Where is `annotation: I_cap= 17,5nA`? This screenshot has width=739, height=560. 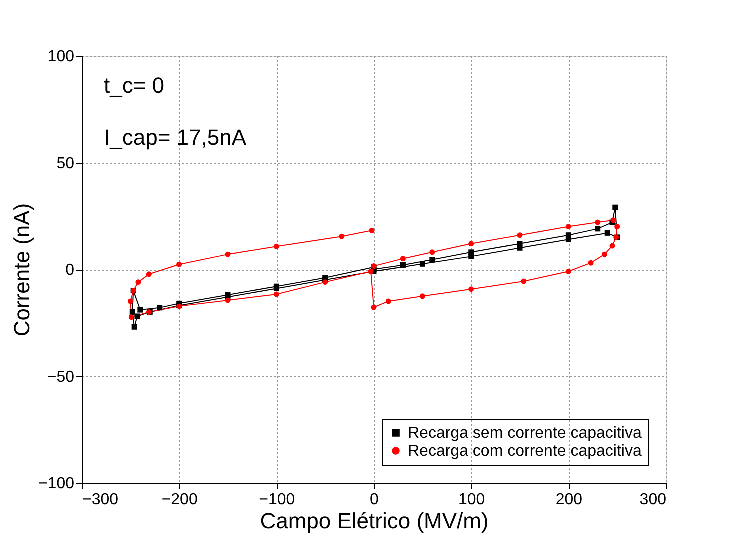 annotation: I_cap= 17,5nA is located at coordinates (175, 137).